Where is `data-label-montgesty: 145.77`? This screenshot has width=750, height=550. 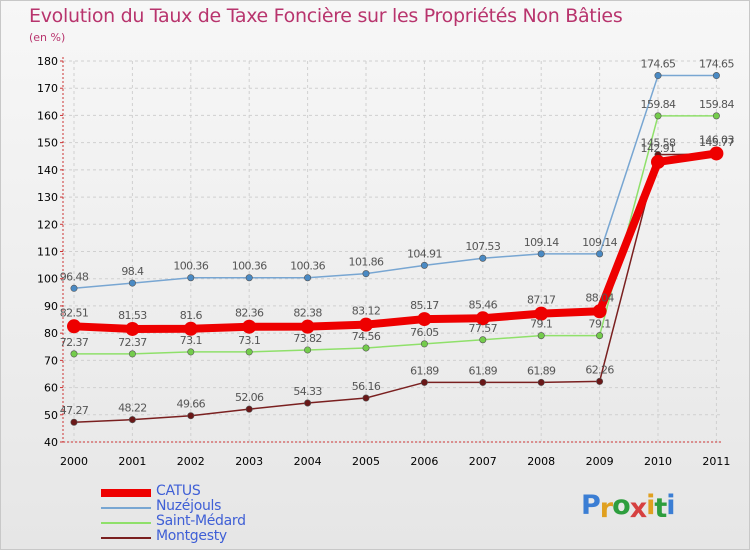 data-label-montgesty: 145.77 is located at coordinates (716, 142).